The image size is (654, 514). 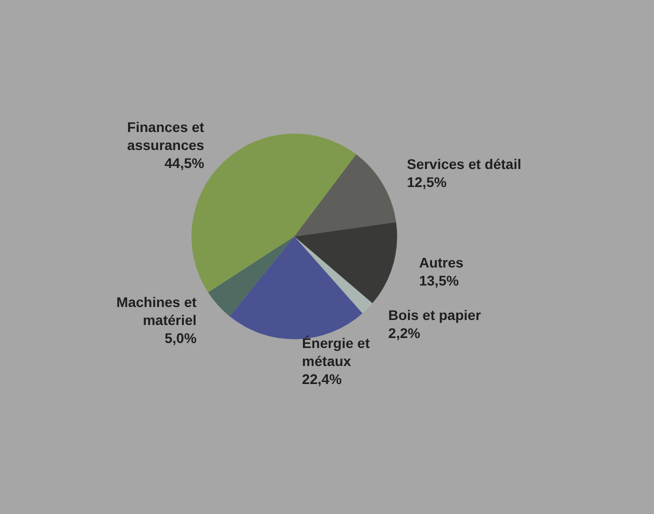 I want to click on slice-label: Finances et assurances, so click(x=166, y=136).